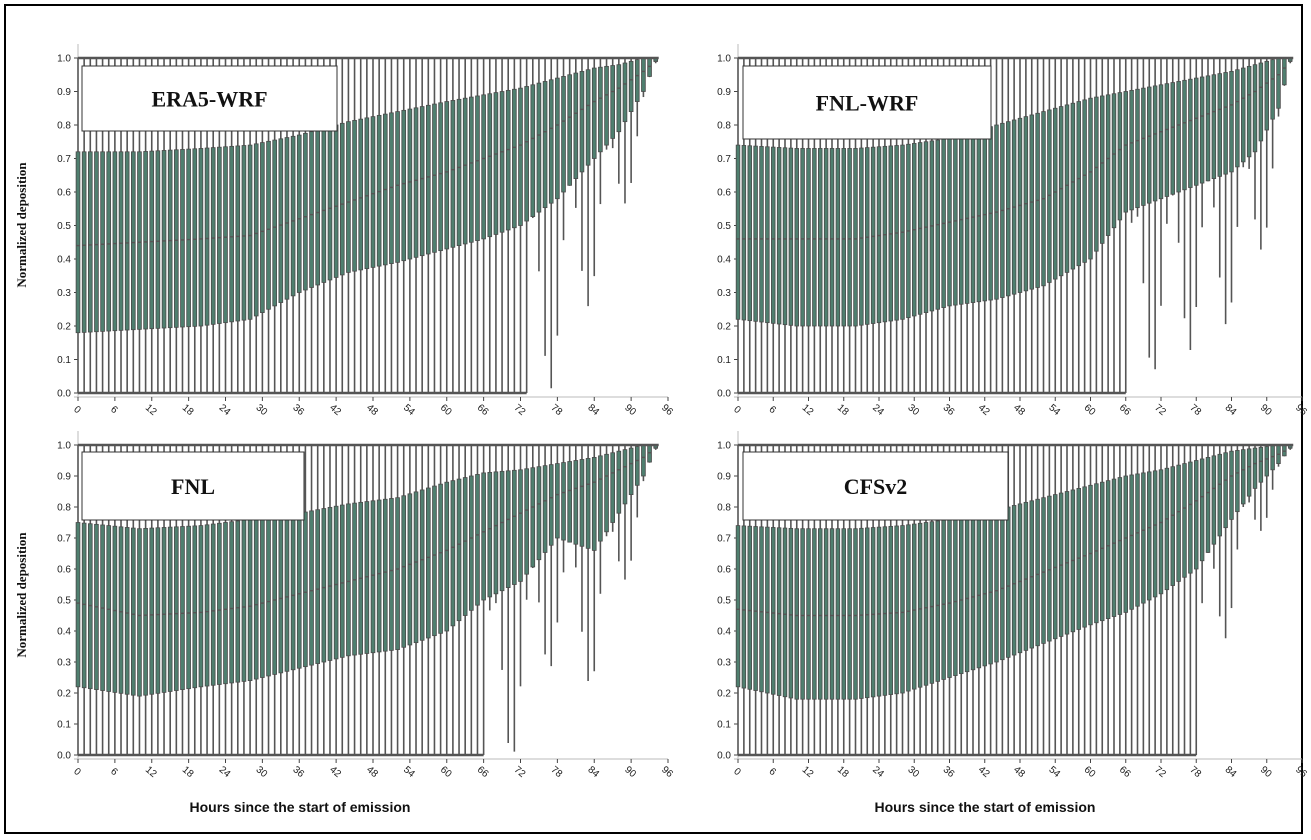  I want to click on x-tick-label: 72, so click(520, 410).